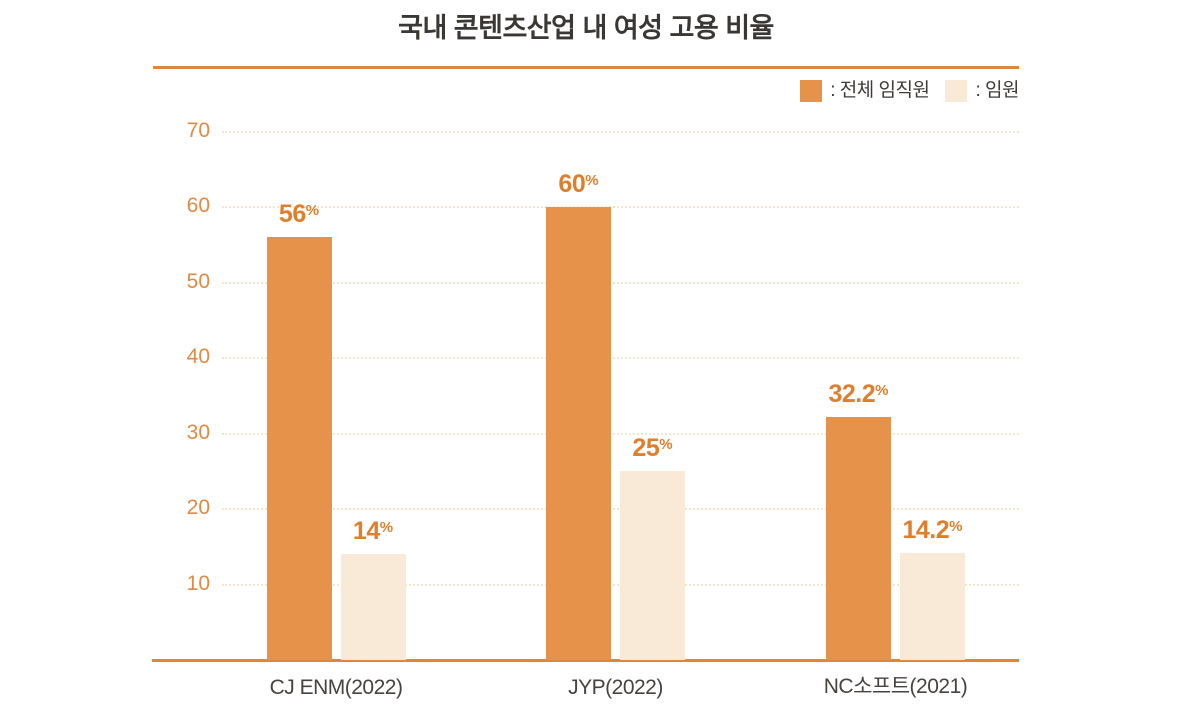  What do you see at coordinates (198, 130) in the screenshot?
I see `y-axis-tick-70: 70` at bounding box center [198, 130].